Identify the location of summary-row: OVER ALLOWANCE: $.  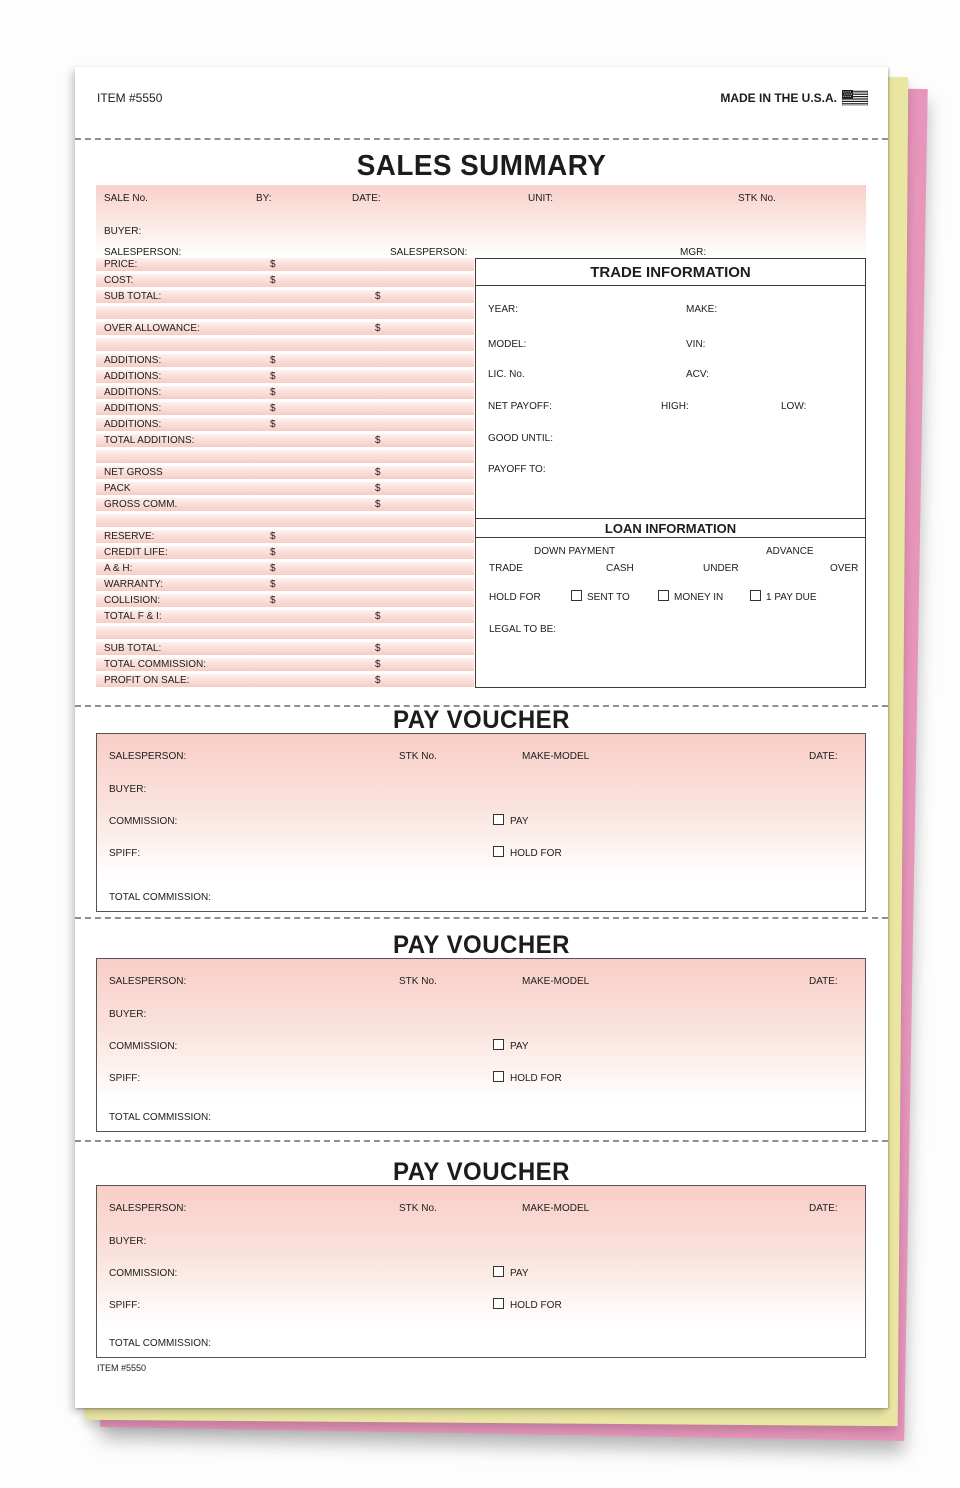
(285, 328).